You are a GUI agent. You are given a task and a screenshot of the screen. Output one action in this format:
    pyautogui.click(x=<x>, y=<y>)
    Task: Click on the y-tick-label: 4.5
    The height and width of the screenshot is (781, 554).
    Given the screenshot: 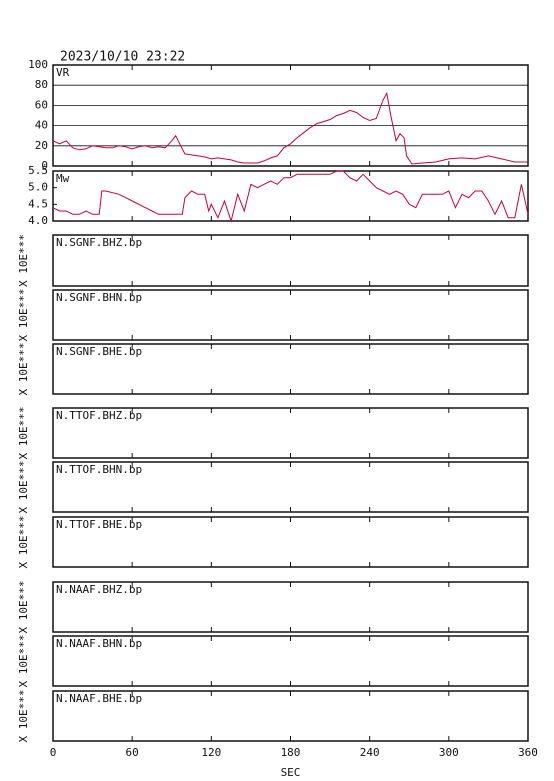 What is the action you would take?
    pyautogui.click(x=38, y=203)
    